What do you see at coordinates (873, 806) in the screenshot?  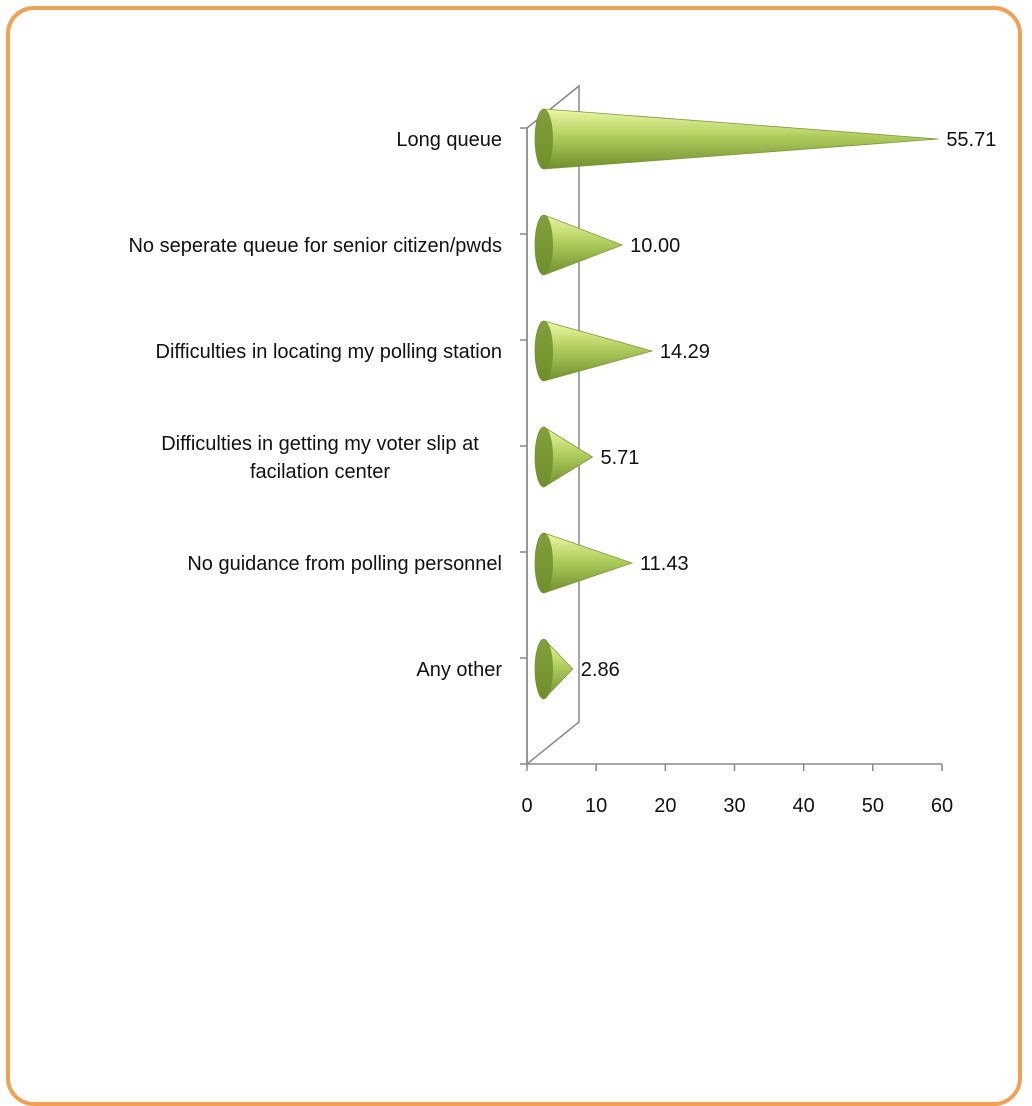 I see `x-tick-label: 50` at bounding box center [873, 806].